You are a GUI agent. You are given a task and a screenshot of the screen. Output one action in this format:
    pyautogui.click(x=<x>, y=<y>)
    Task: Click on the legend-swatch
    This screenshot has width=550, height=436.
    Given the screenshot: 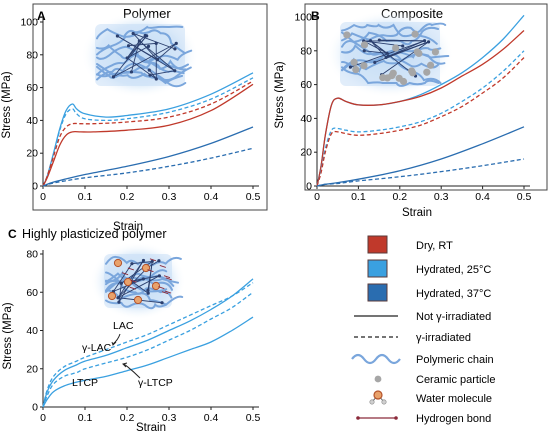 What is the action you would take?
    pyautogui.click(x=377, y=292)
    